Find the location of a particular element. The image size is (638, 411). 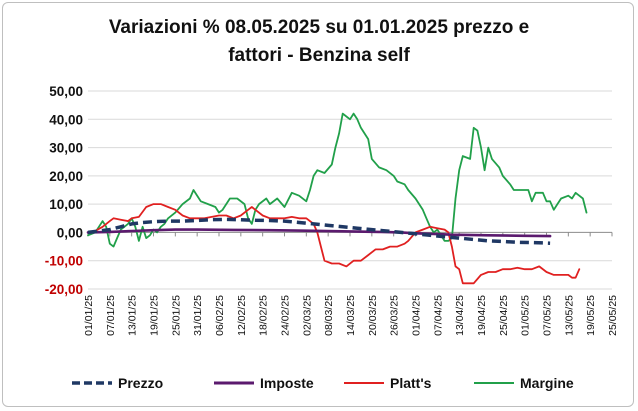

y-tick-label: -10,00 is located at coordinates (64, 261).